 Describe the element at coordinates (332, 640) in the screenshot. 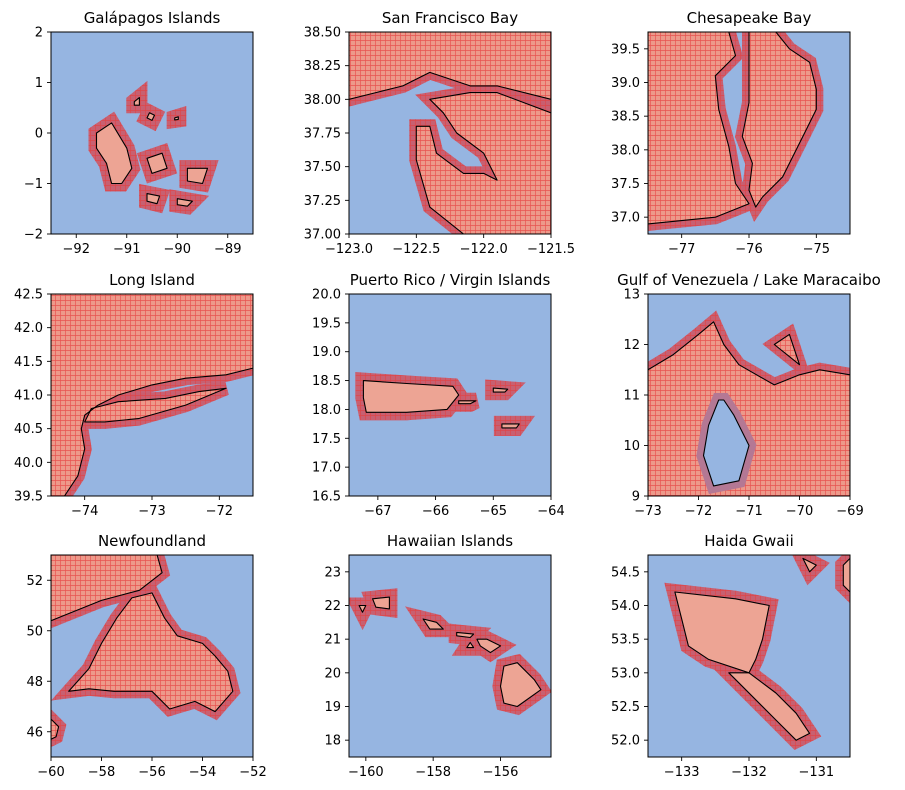

I see `y-tick-label: 21` at that location.